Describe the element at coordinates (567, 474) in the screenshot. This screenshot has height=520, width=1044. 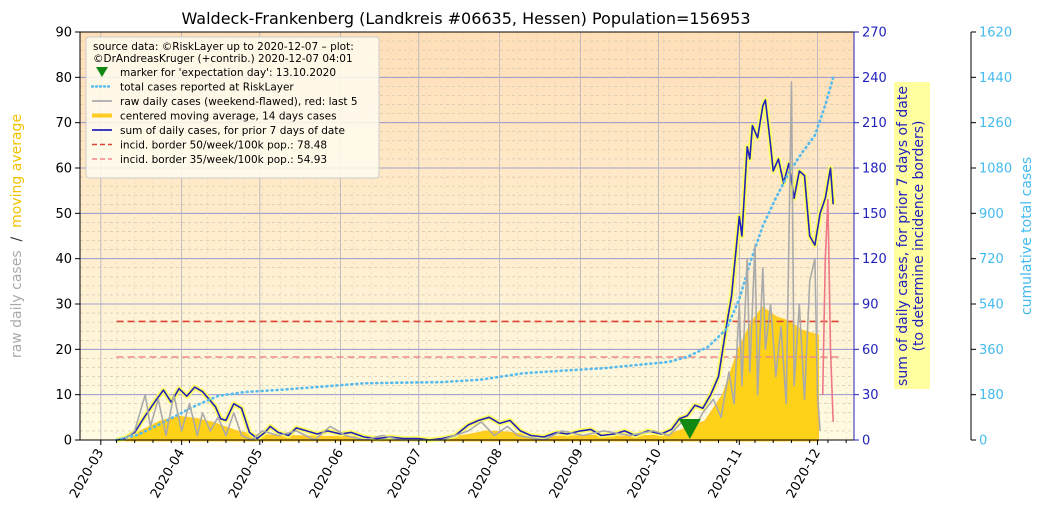
I see `x-axis-tick-label: 2020-09` at that location.